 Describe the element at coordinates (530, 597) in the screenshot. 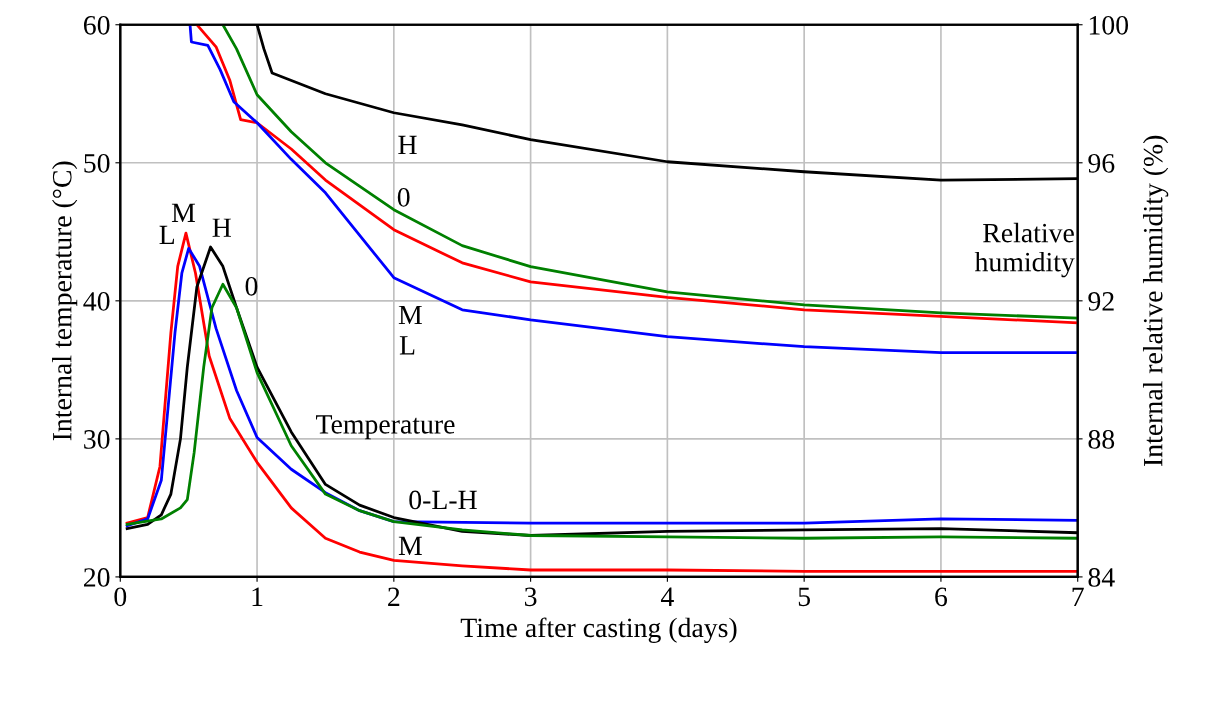

I see `x-tick-label: 3` at that location.